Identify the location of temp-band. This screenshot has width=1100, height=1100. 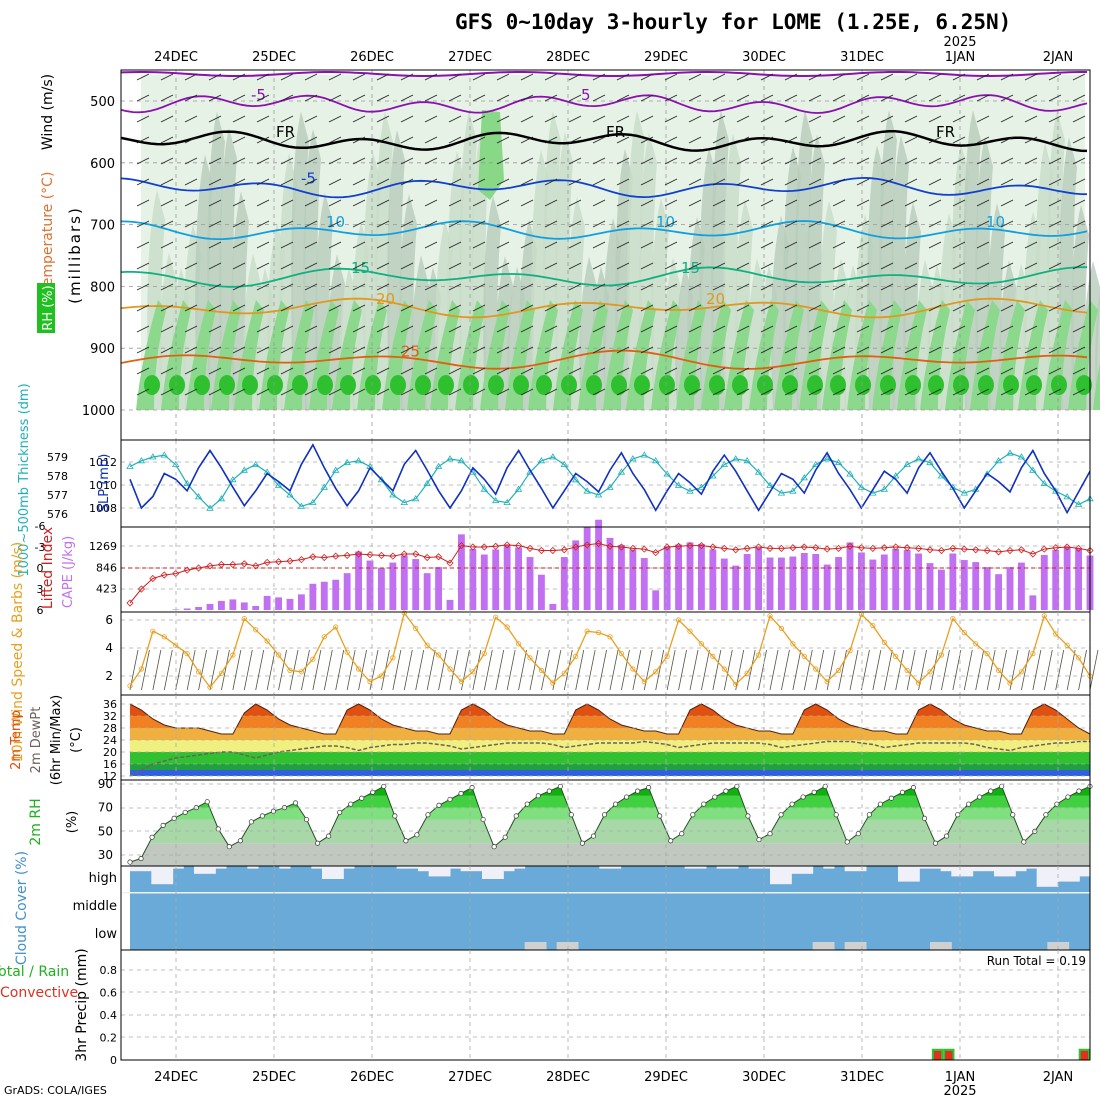
(610, 767).